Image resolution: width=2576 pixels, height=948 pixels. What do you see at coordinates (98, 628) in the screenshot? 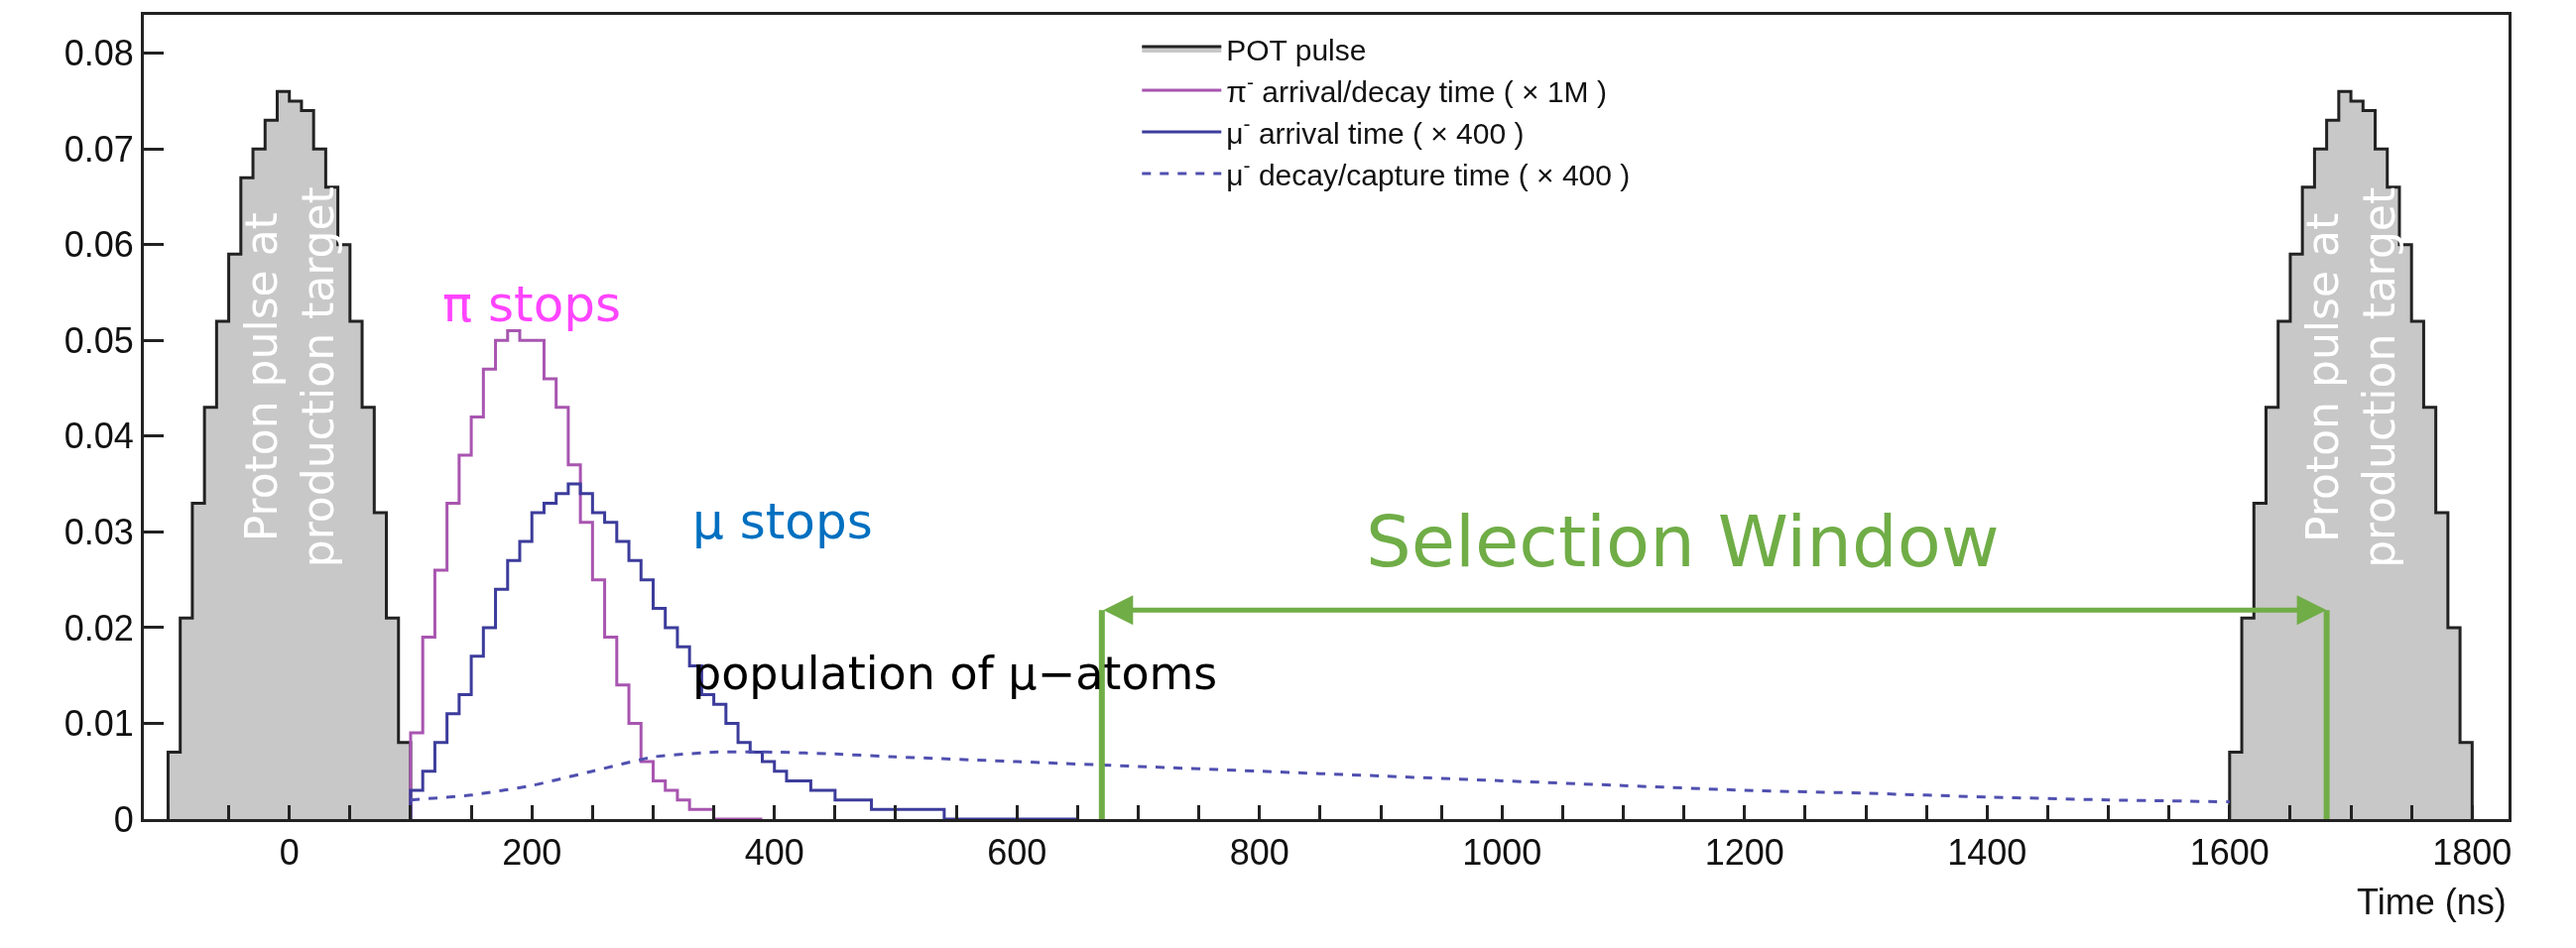
I see `y-tick-label: 0.02` at bounding box center [98, 628].